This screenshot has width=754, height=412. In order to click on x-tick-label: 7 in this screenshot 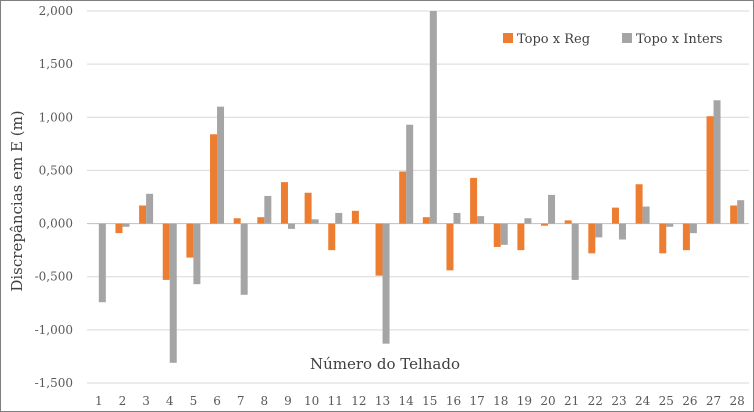, I will do `click(241, 401)`.